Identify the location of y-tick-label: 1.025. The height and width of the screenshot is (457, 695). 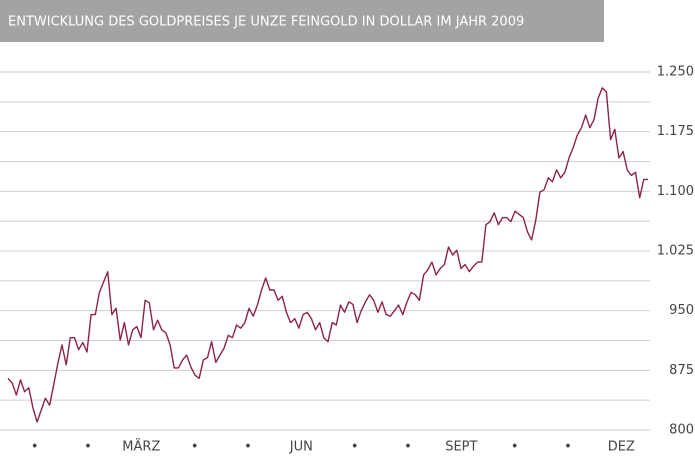
(675, 251).